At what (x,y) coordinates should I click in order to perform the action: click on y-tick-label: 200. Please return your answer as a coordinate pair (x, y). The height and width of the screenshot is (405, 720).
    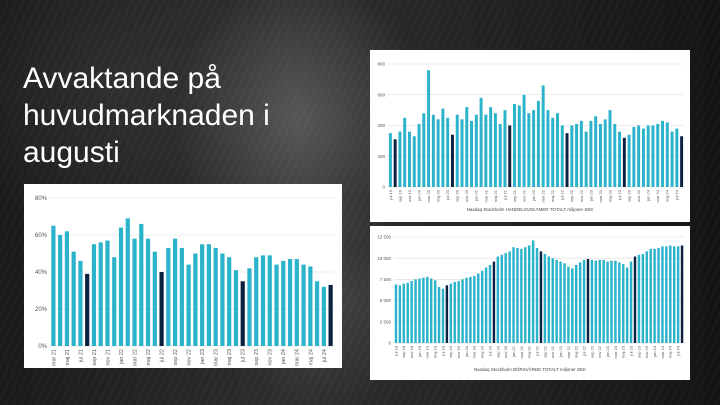
    Looking at the image, I should click on (381, 156).